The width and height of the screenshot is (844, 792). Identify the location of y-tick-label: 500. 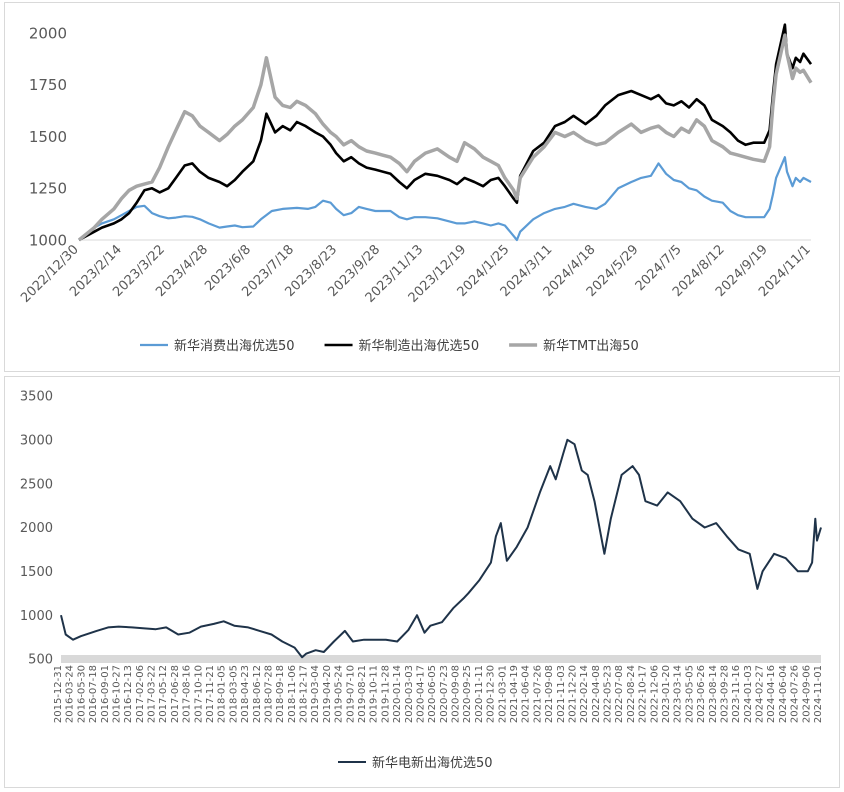
(40, 660).